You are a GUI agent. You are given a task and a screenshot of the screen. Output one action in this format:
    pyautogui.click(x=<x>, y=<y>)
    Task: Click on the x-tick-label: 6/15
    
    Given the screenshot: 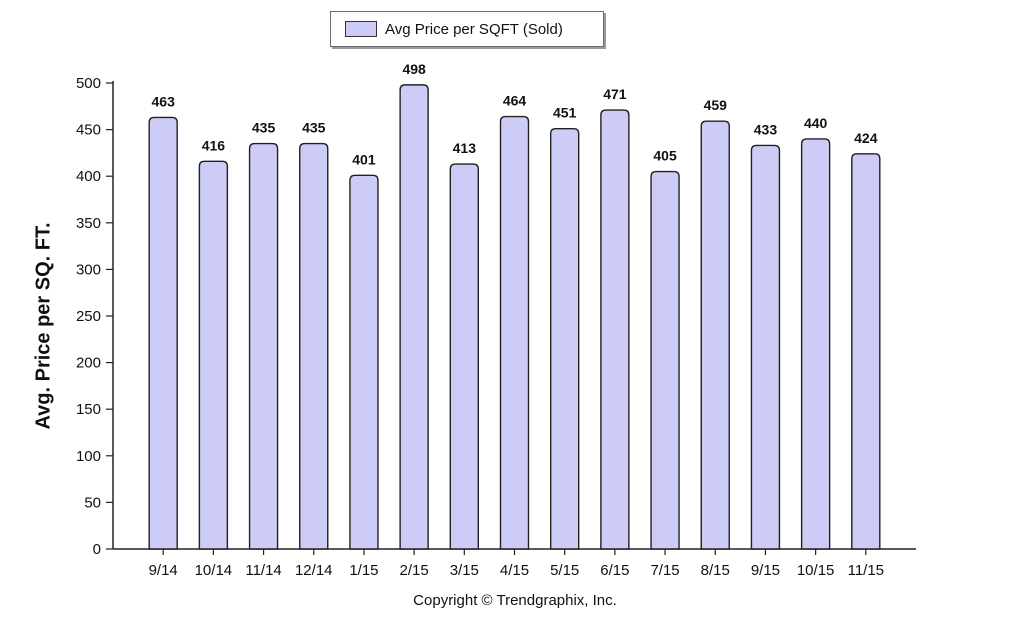 What is the action you would take?
    pyautogui.click(x=614, y=570)
    